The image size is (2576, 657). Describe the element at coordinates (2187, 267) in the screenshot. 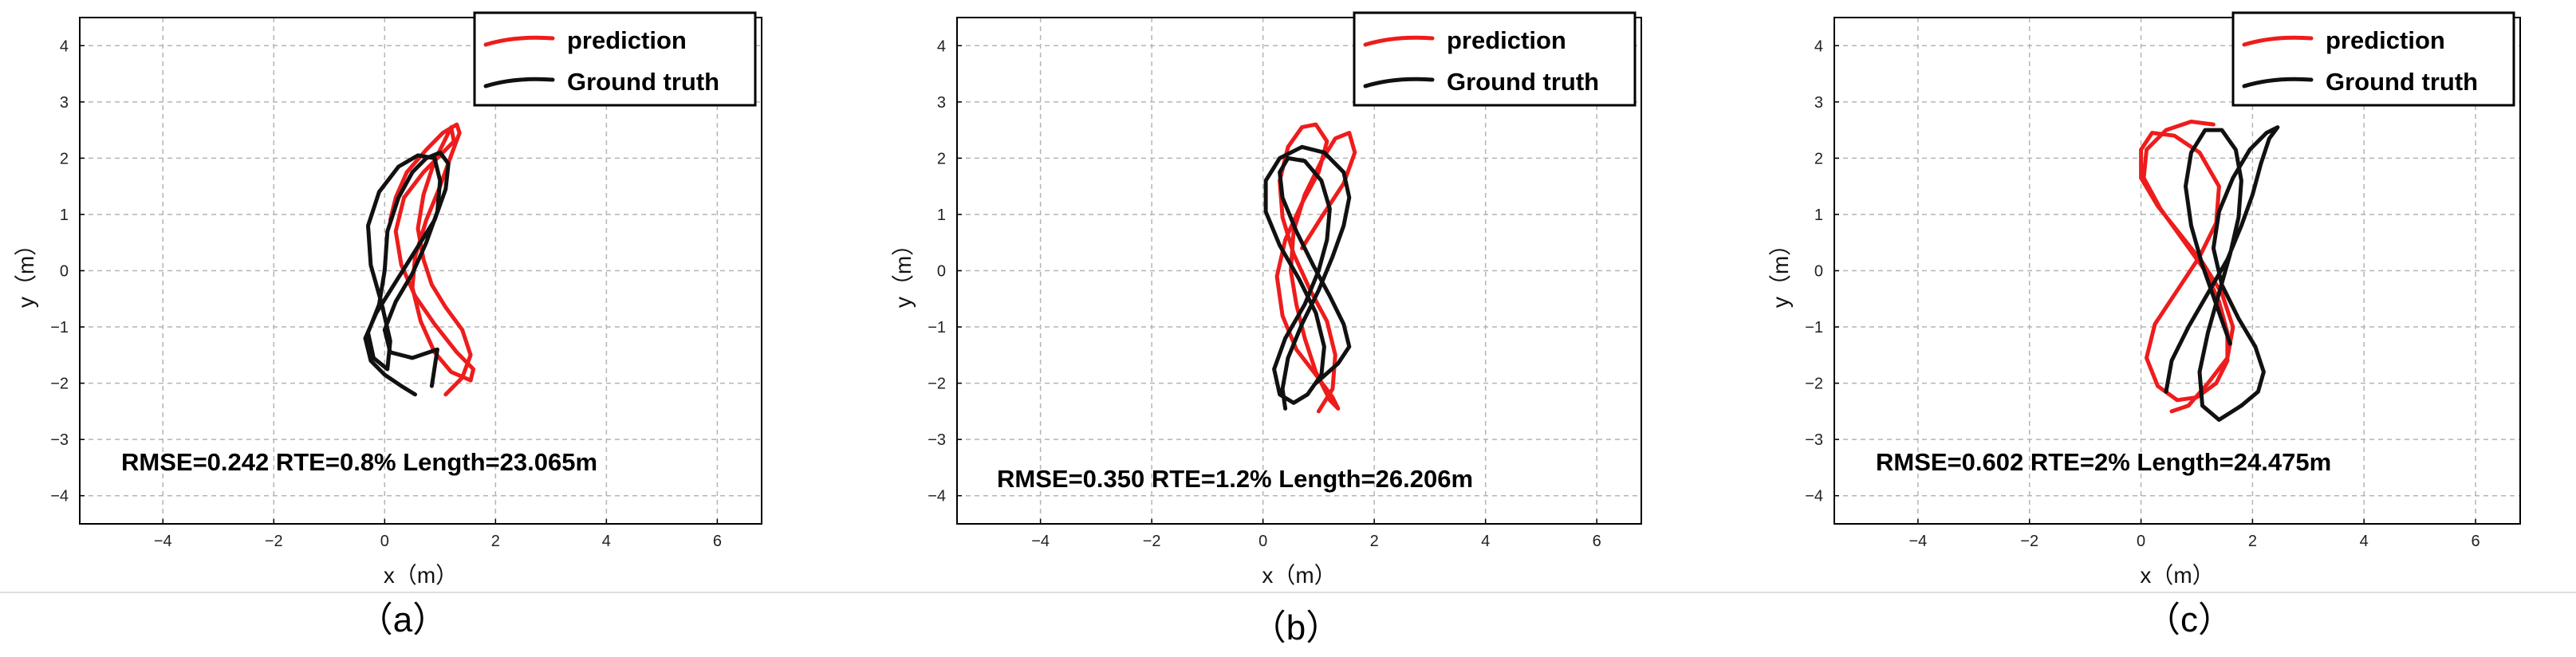

I see `series-line-prediction` at that location.